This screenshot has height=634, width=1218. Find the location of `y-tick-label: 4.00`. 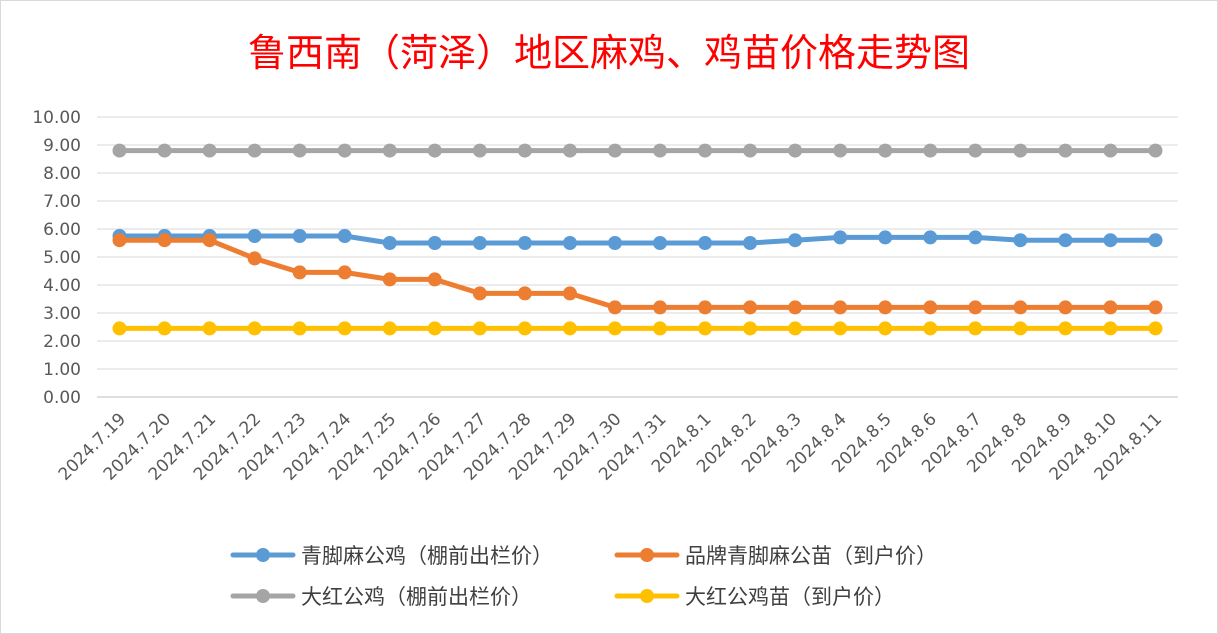

y-tick-label: 4.00 is located at coordinates (62, 286).